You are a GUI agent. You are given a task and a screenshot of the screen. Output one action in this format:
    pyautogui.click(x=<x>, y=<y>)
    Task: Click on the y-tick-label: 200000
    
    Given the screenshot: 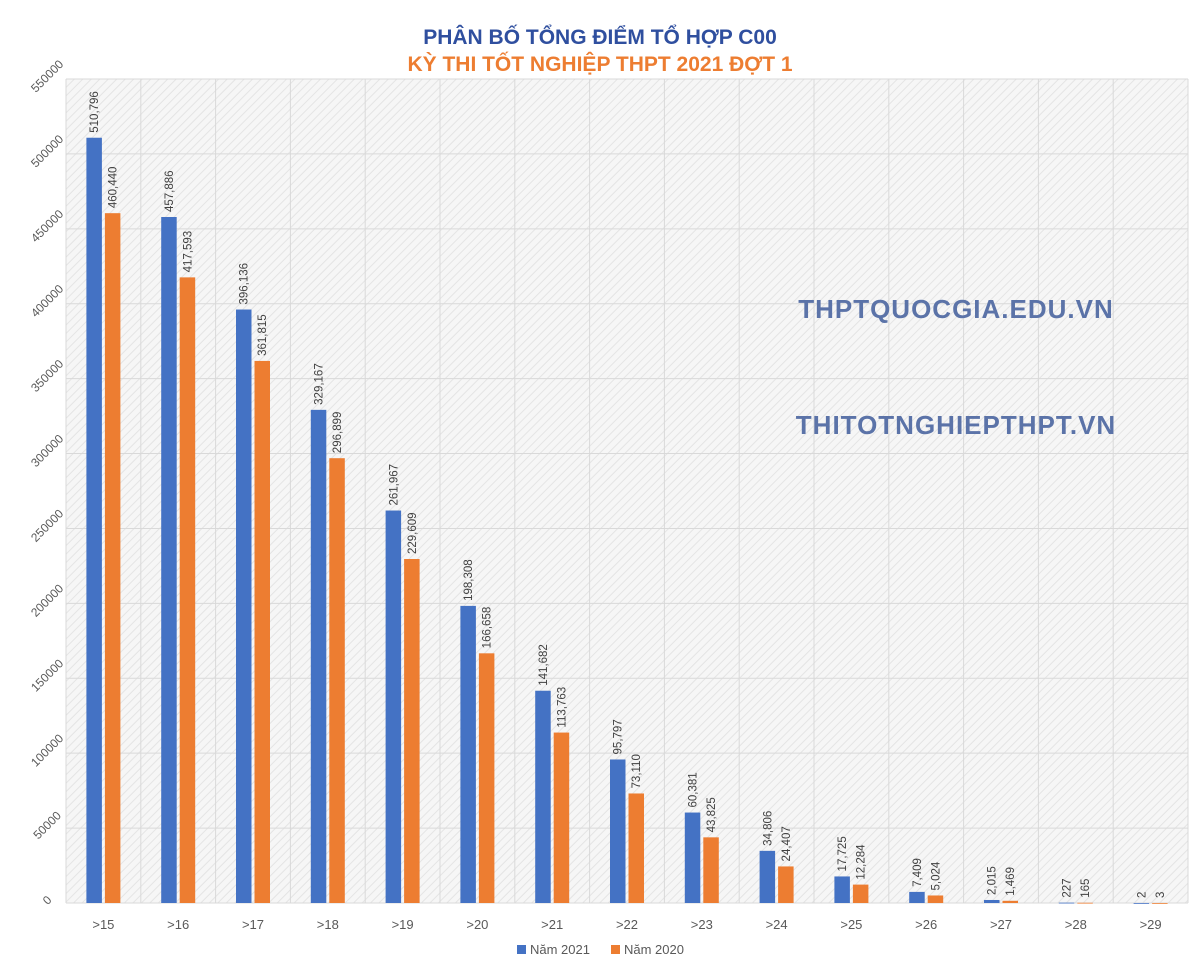 What is the action you would take?
    pyautogui.click(x=47, y=600)
    